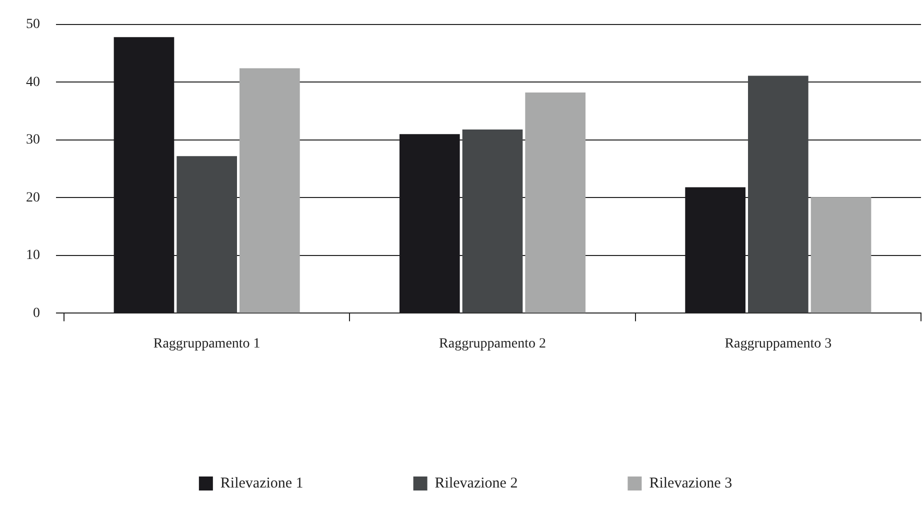 This screenshot has height=511, width=923. What do you see at coordinates (262, 483) in the screenshot?
I see `legend-label: Rilevazione 1` at bounding box center [262, 483].